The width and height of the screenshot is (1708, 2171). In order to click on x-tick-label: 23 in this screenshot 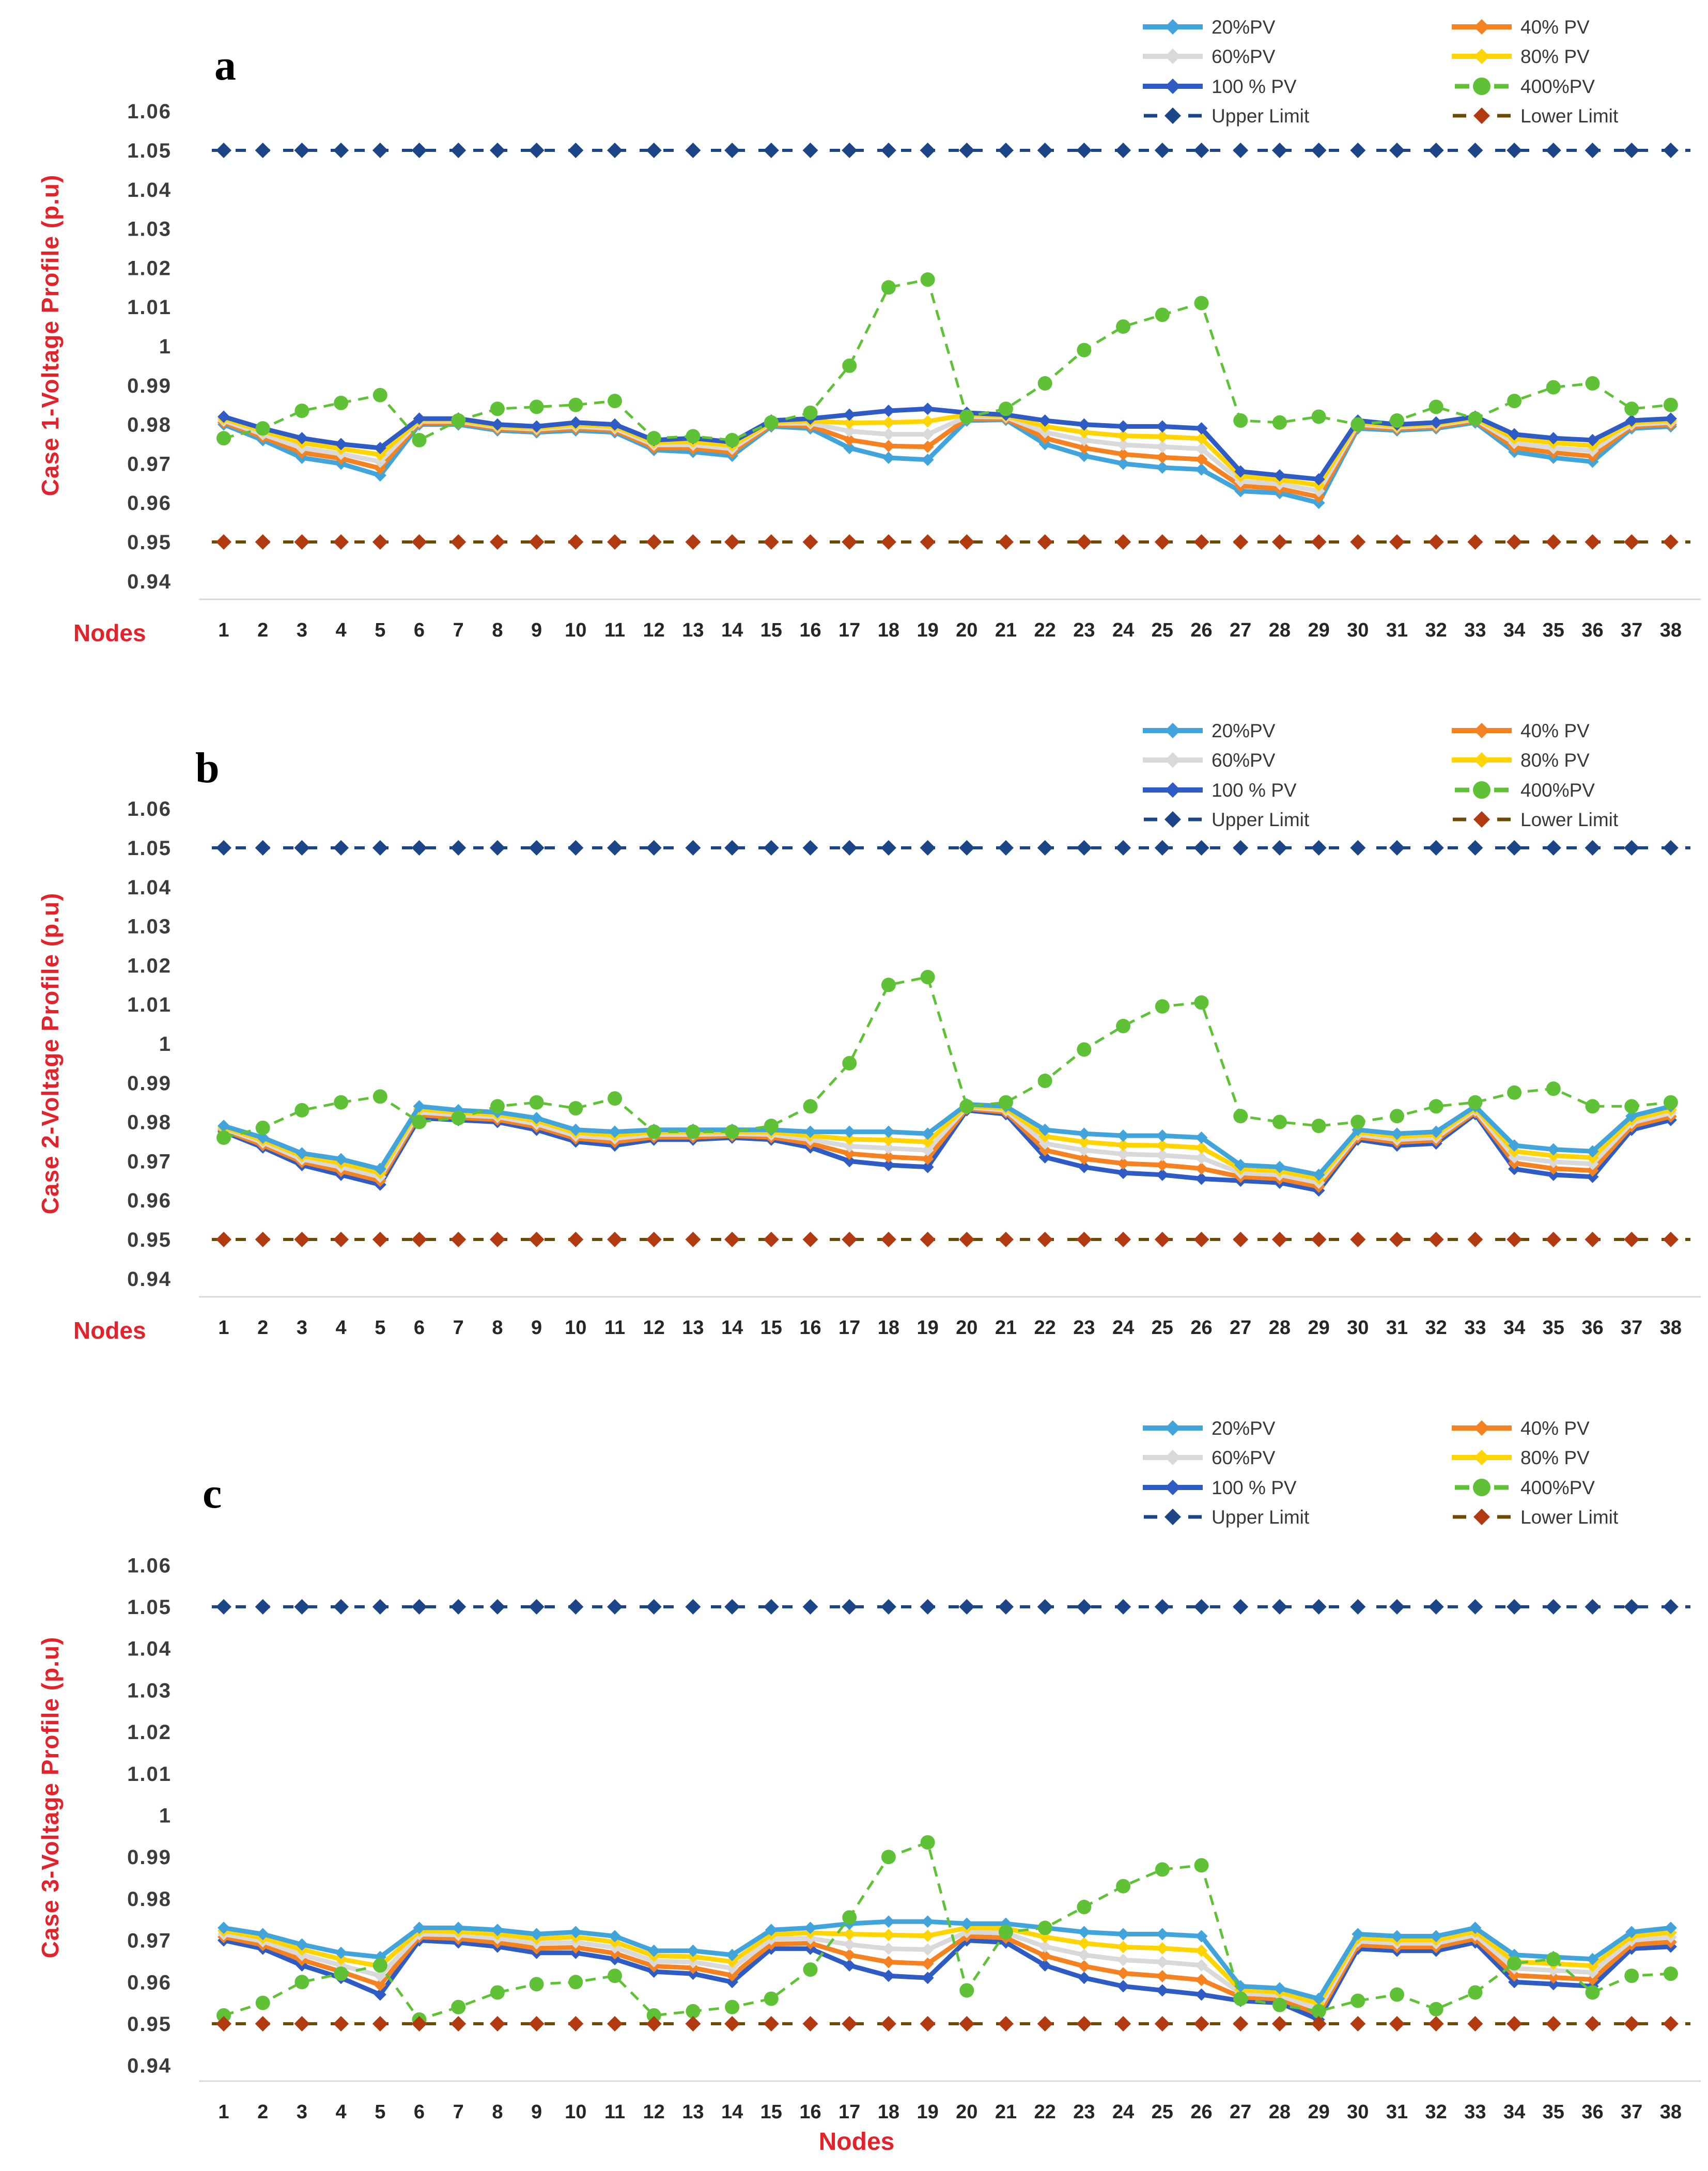, I will do `click(1084, 630)`.